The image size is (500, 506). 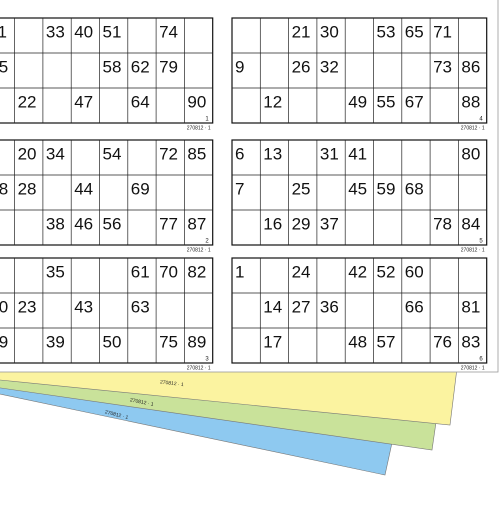 I want to click on ticket-number: 45, so click(x=357, y=188).